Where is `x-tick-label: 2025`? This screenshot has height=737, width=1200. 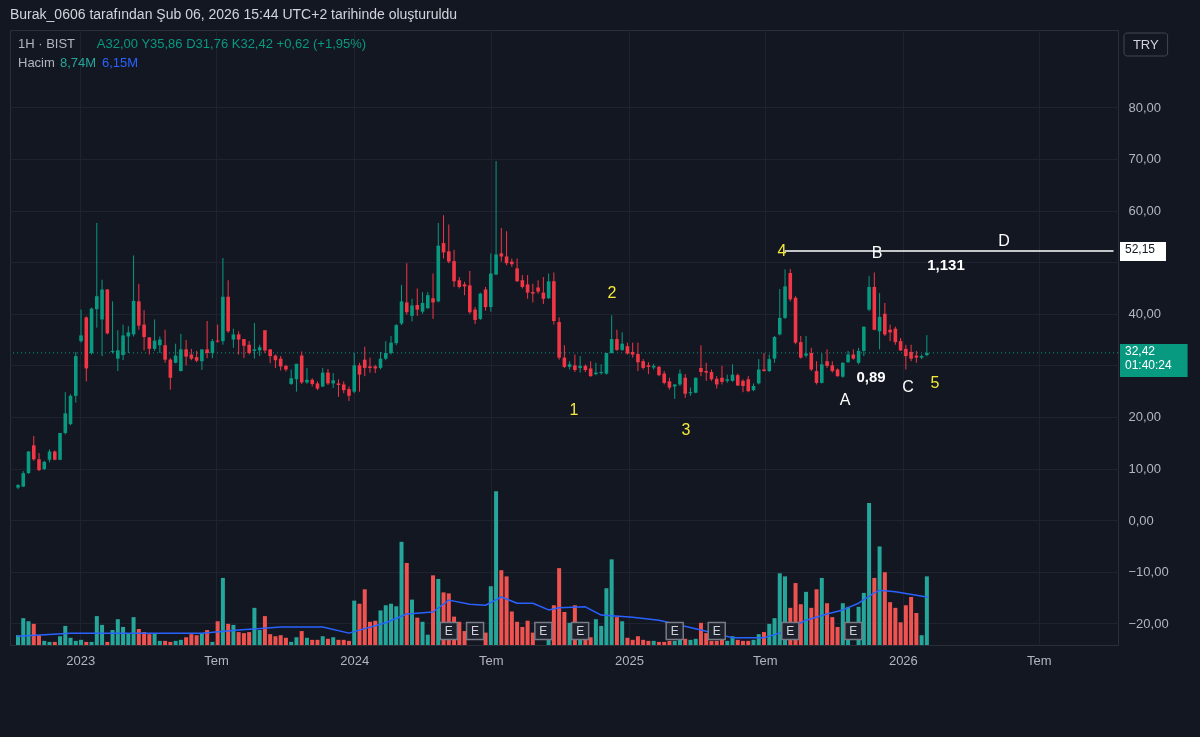 x-tick-label: 2025 is located at coordinates (629, 660).